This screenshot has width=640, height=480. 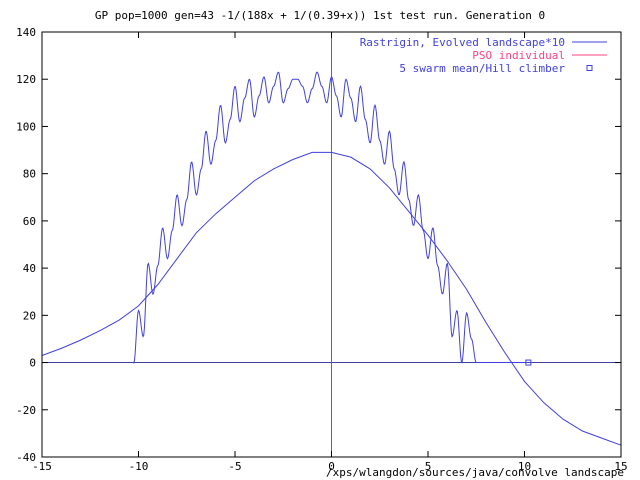 What do you see at coordinates (29, 174) in the screenshot?
I see `y-tick-label: 80` at bounding box center [29, 174].